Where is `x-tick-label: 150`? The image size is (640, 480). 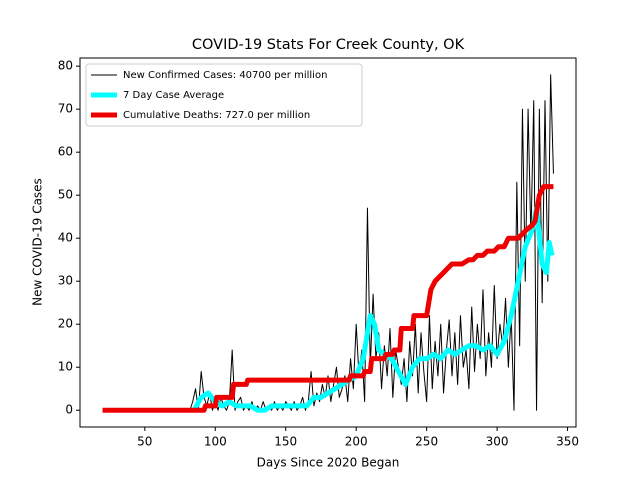 x-tick-label: 150 is located at coordinates (285, 442).